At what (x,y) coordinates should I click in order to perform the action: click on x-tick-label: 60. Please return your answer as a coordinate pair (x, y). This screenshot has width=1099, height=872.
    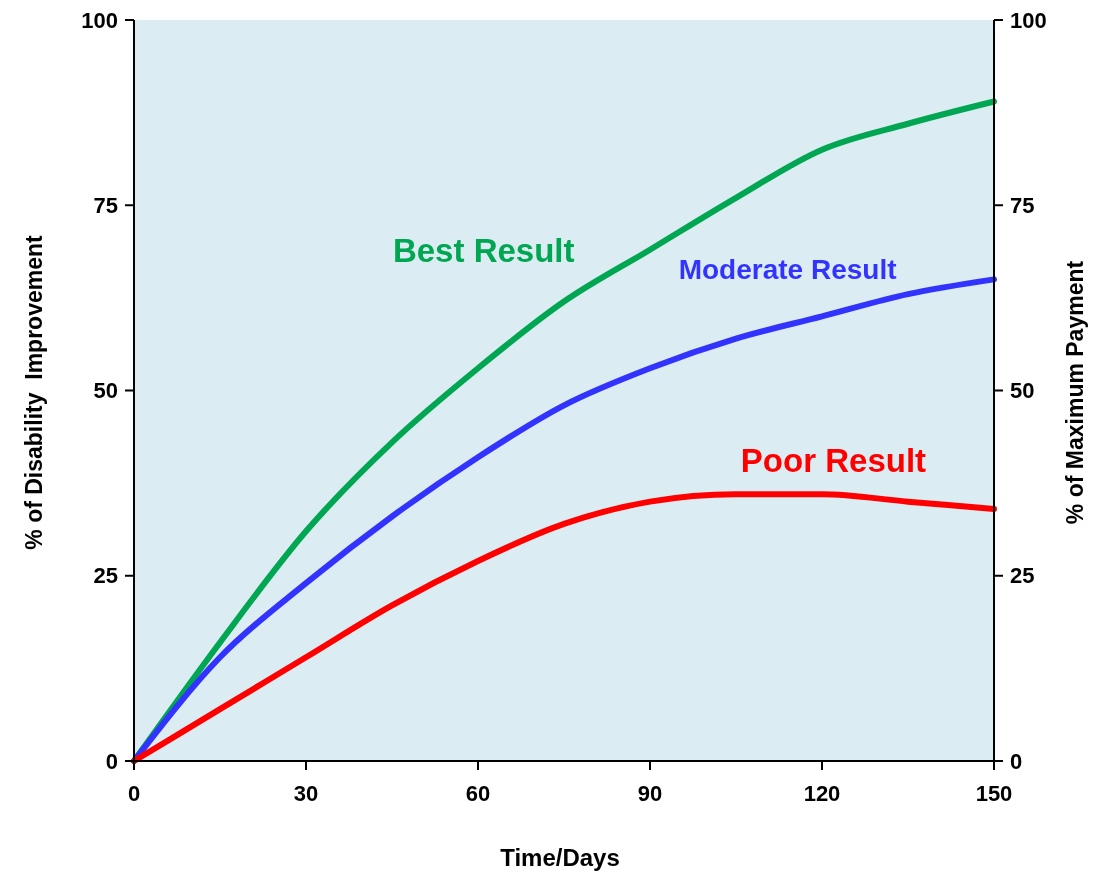
    Looking at the image, I should click on (478, 793).